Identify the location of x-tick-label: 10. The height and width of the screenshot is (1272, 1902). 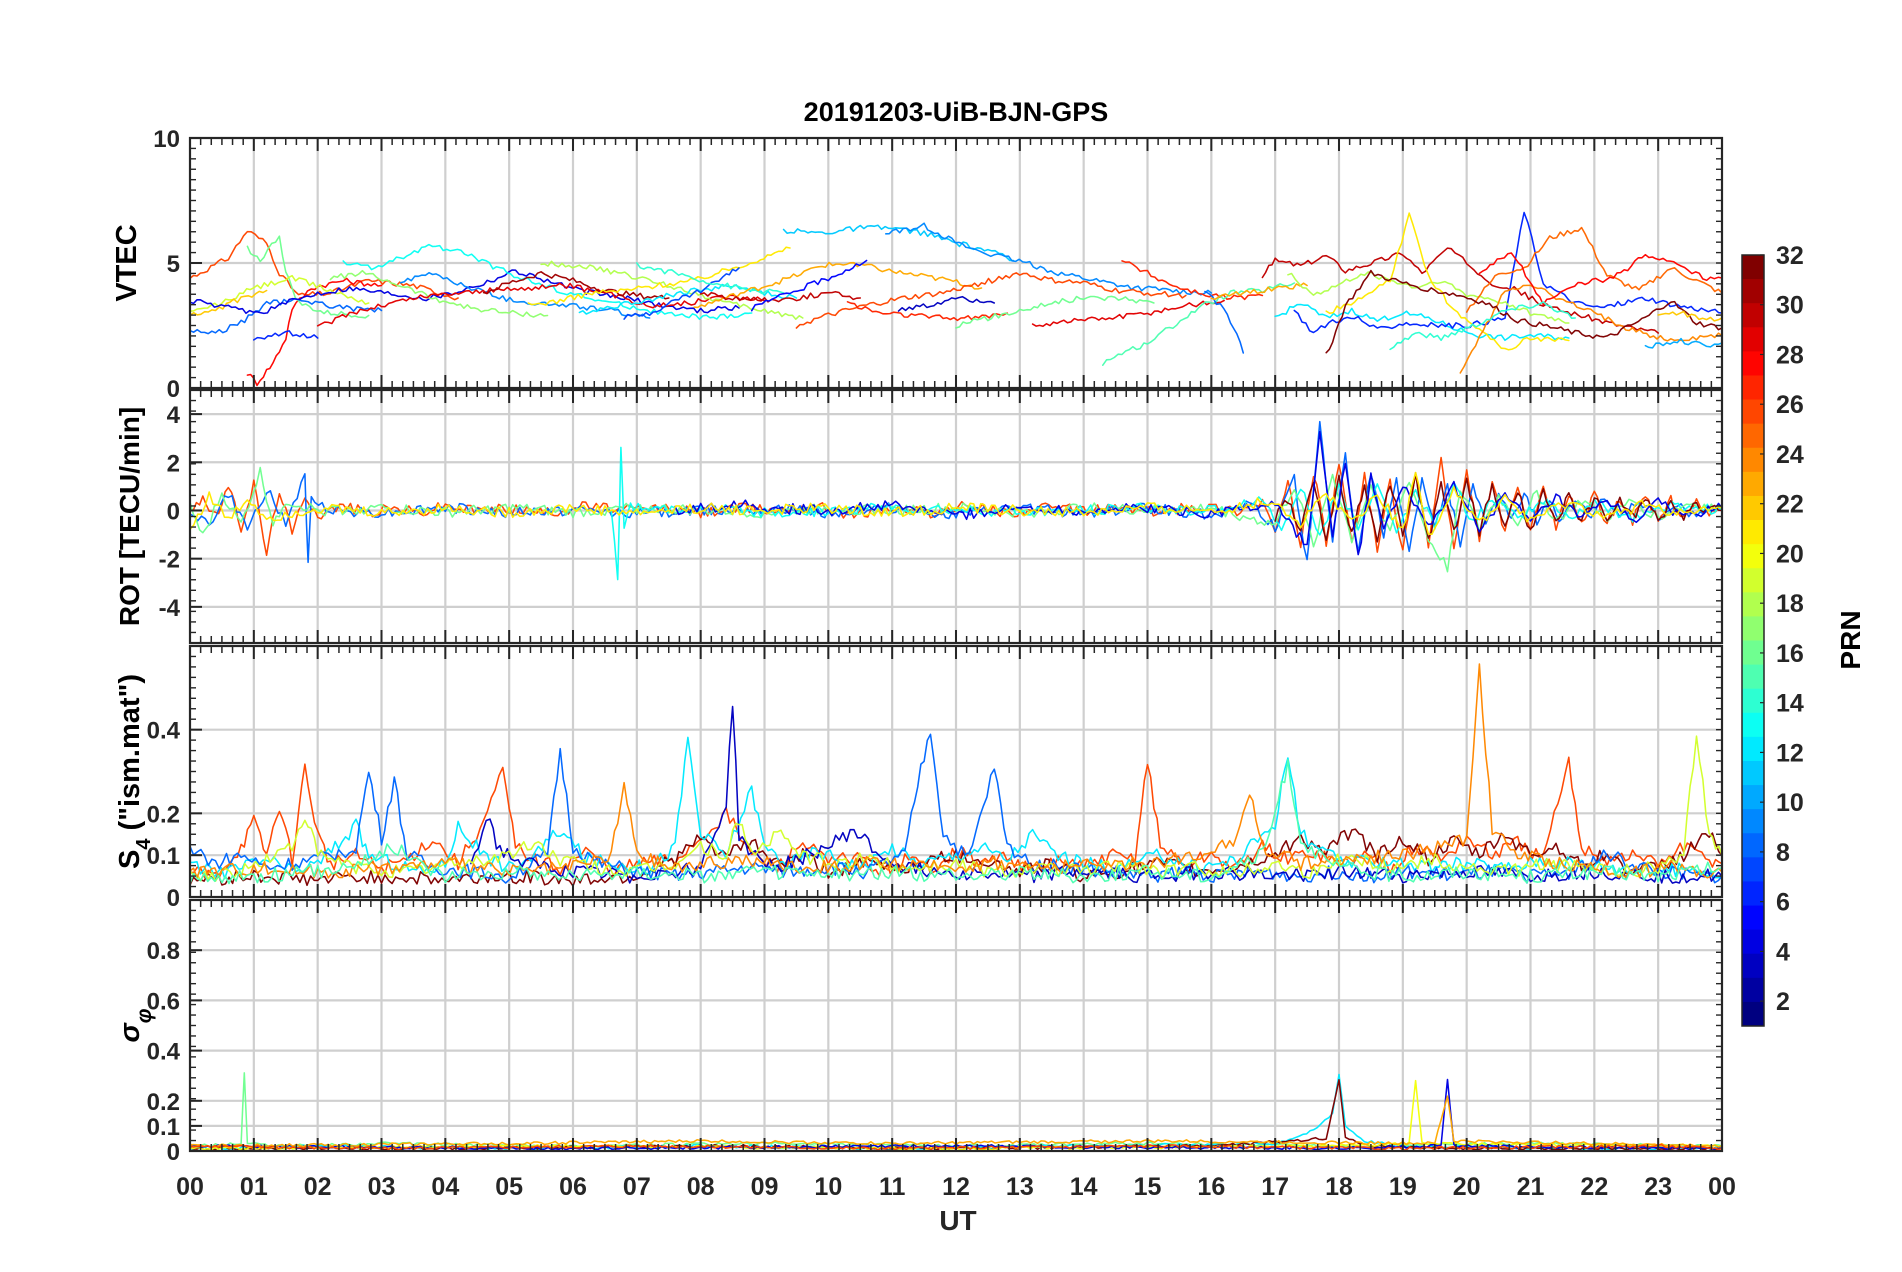
(828, 1187).